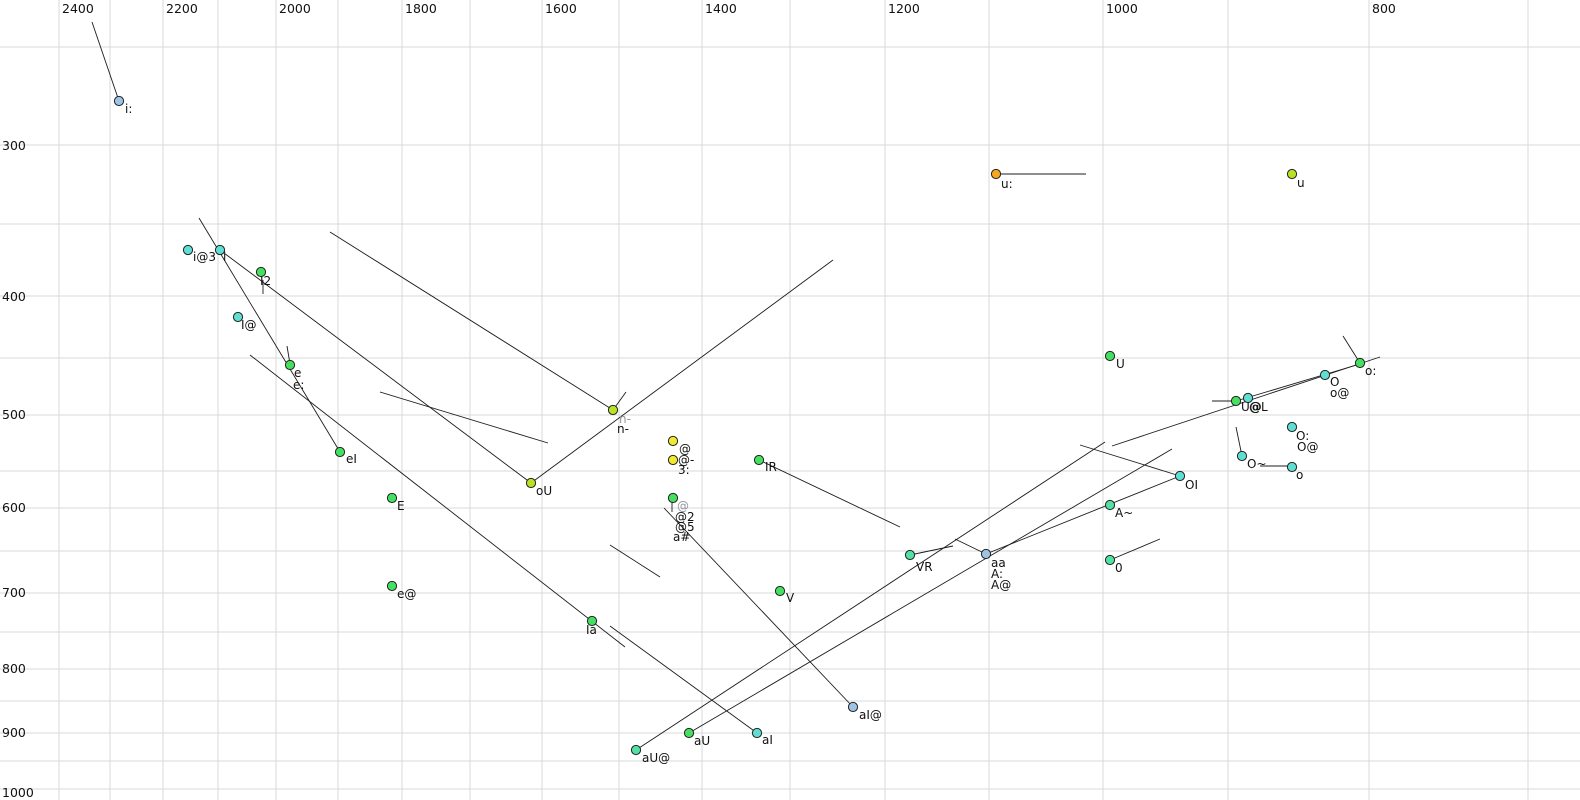 Image resolution: width=1580 pixels, height=800 pixels. What do you see at coordinates (220, 250) in the screenshot?
I see `vowel-token-point-i` at bounding box center [220, 250].